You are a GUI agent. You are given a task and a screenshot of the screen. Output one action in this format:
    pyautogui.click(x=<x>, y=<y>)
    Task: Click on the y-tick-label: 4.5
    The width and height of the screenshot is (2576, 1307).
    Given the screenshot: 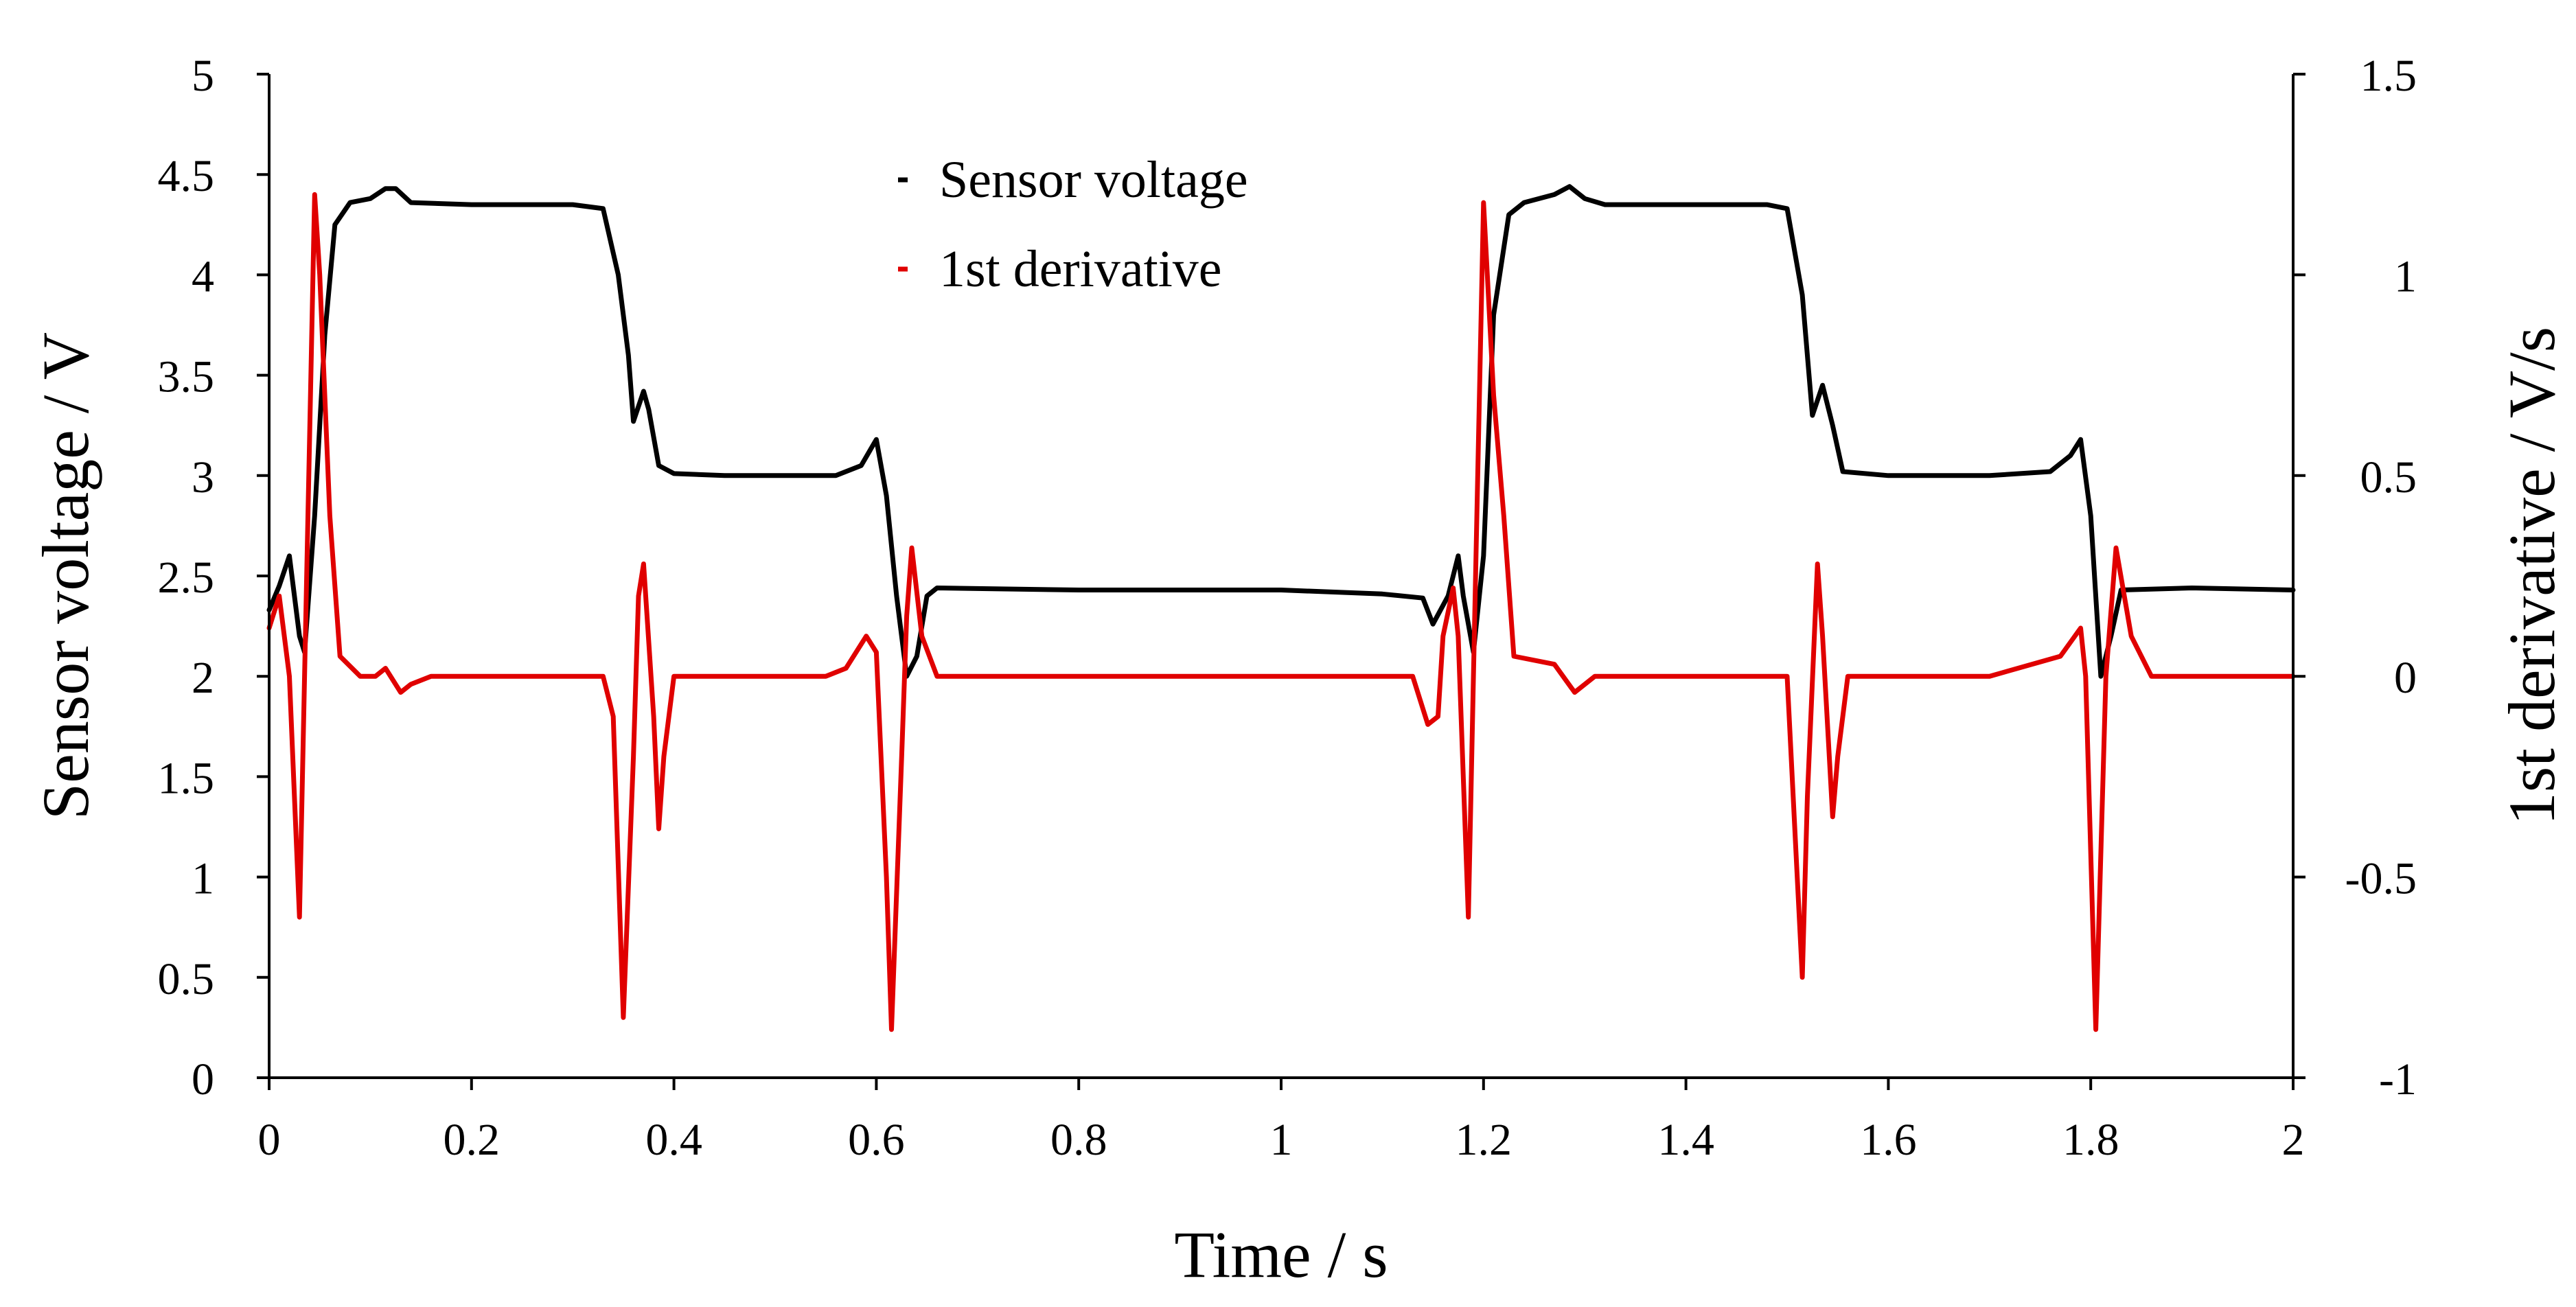 What is the action you would take?
    pyautogui.click(x=186, y=176)
    